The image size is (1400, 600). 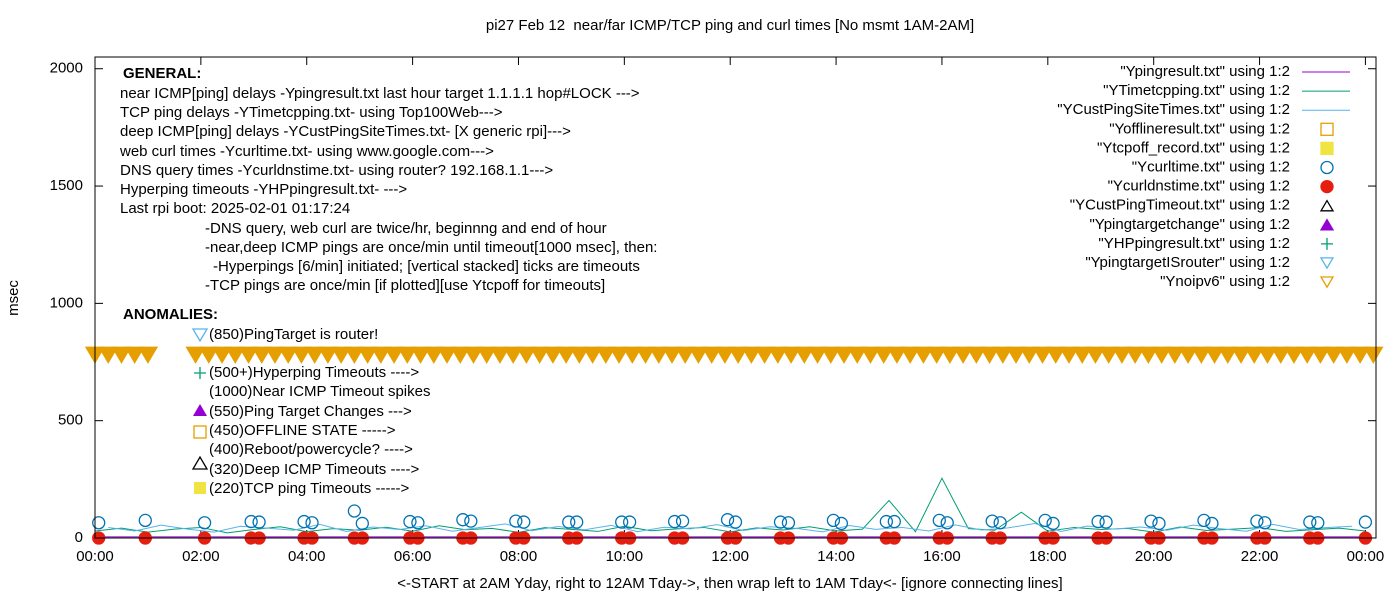 What do you see at coordinates (200, 373) in the screenshot?
I see `icon` at bounding box center [200, 373].